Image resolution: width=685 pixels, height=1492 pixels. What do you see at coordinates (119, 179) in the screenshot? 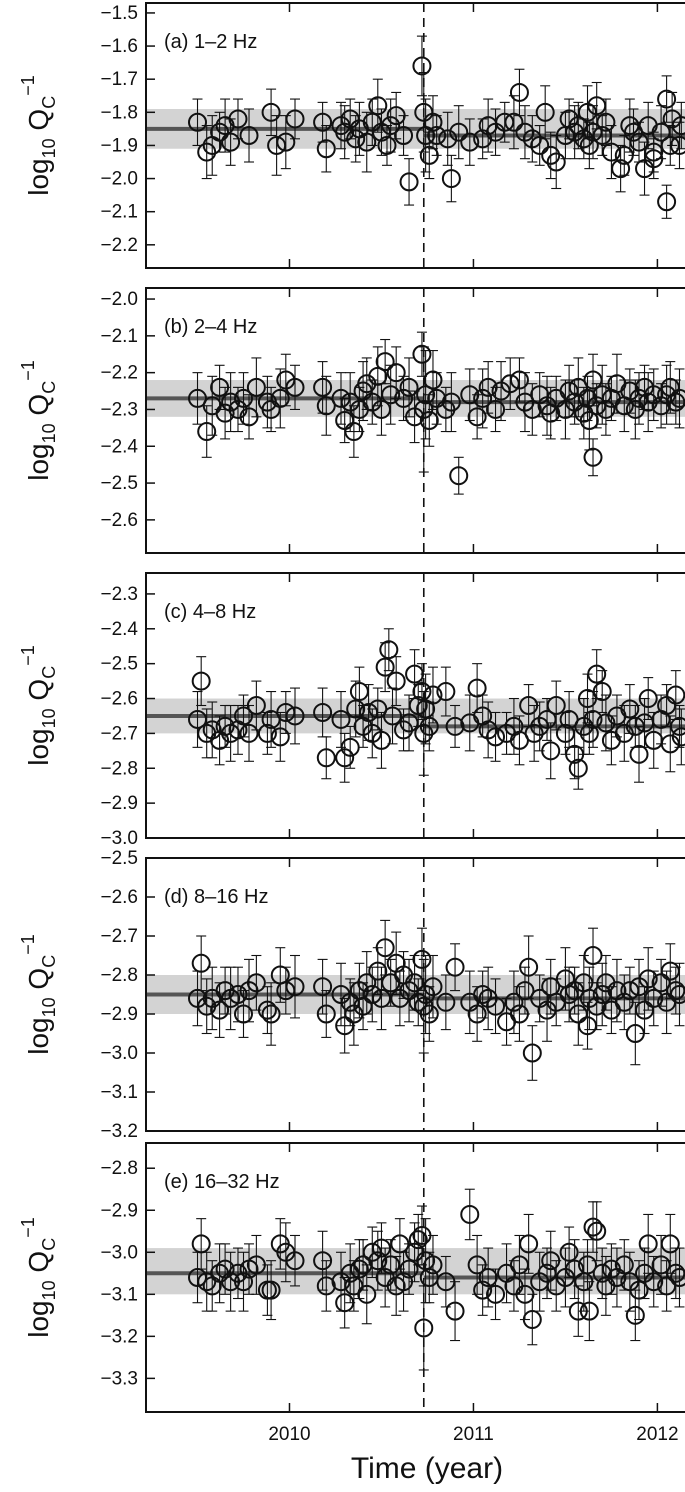
I see `y-tick-label: −2.0` at bounding box center [119, 179].